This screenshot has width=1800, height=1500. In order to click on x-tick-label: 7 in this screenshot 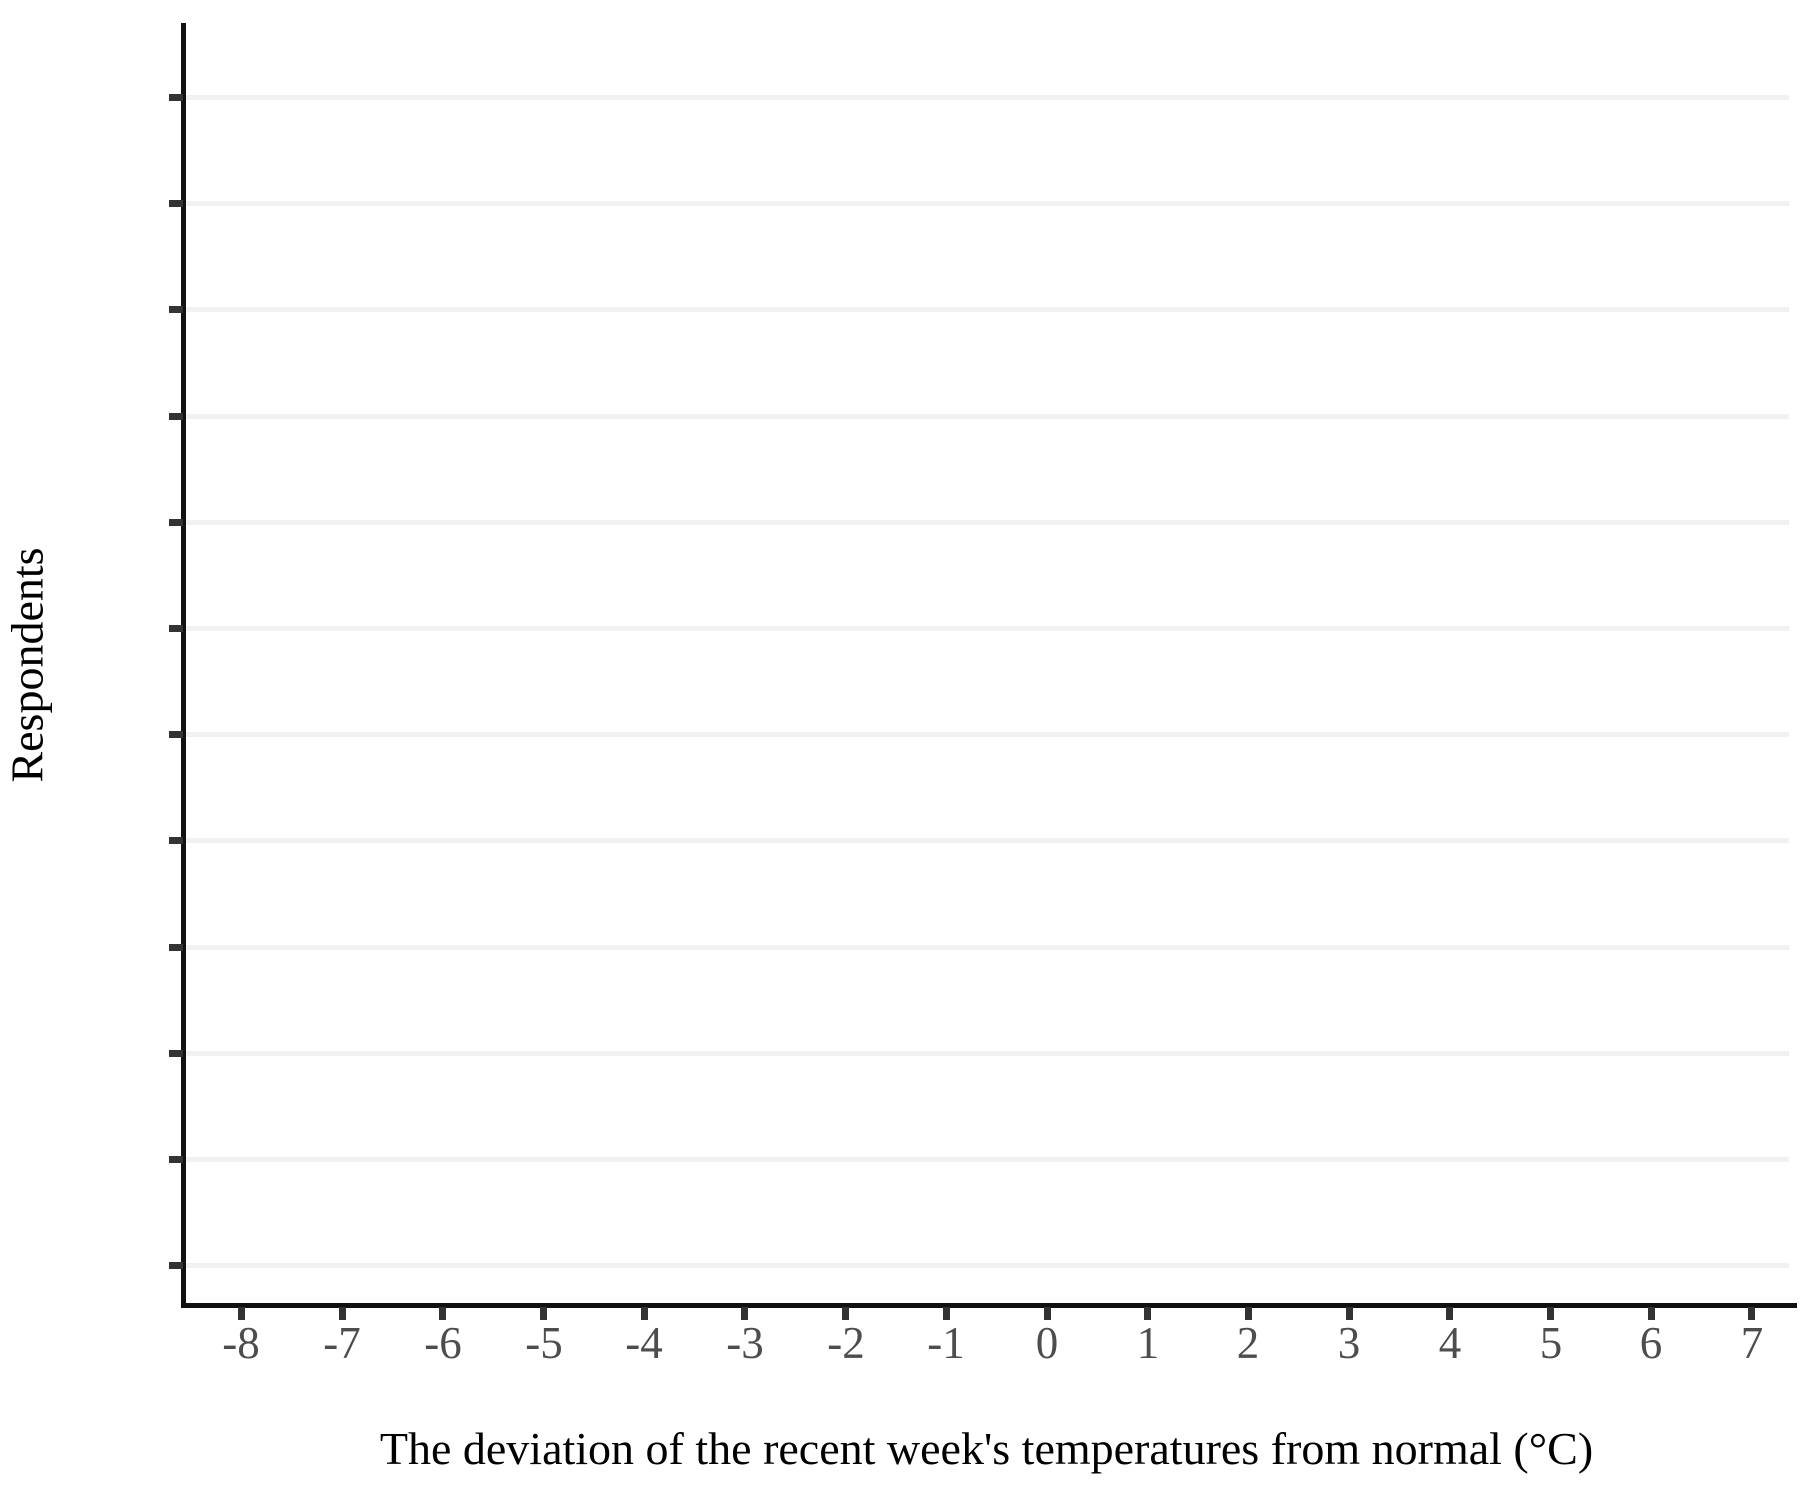, I will do `click(1752, 1343)`.